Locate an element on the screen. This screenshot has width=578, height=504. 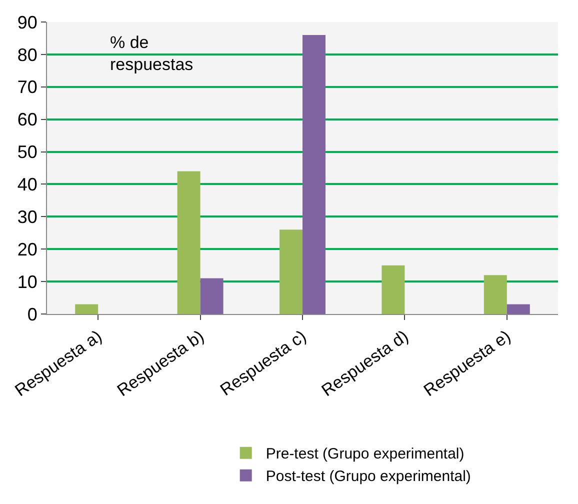
y-tick-label: 80 is located at coordinates (27, 54).